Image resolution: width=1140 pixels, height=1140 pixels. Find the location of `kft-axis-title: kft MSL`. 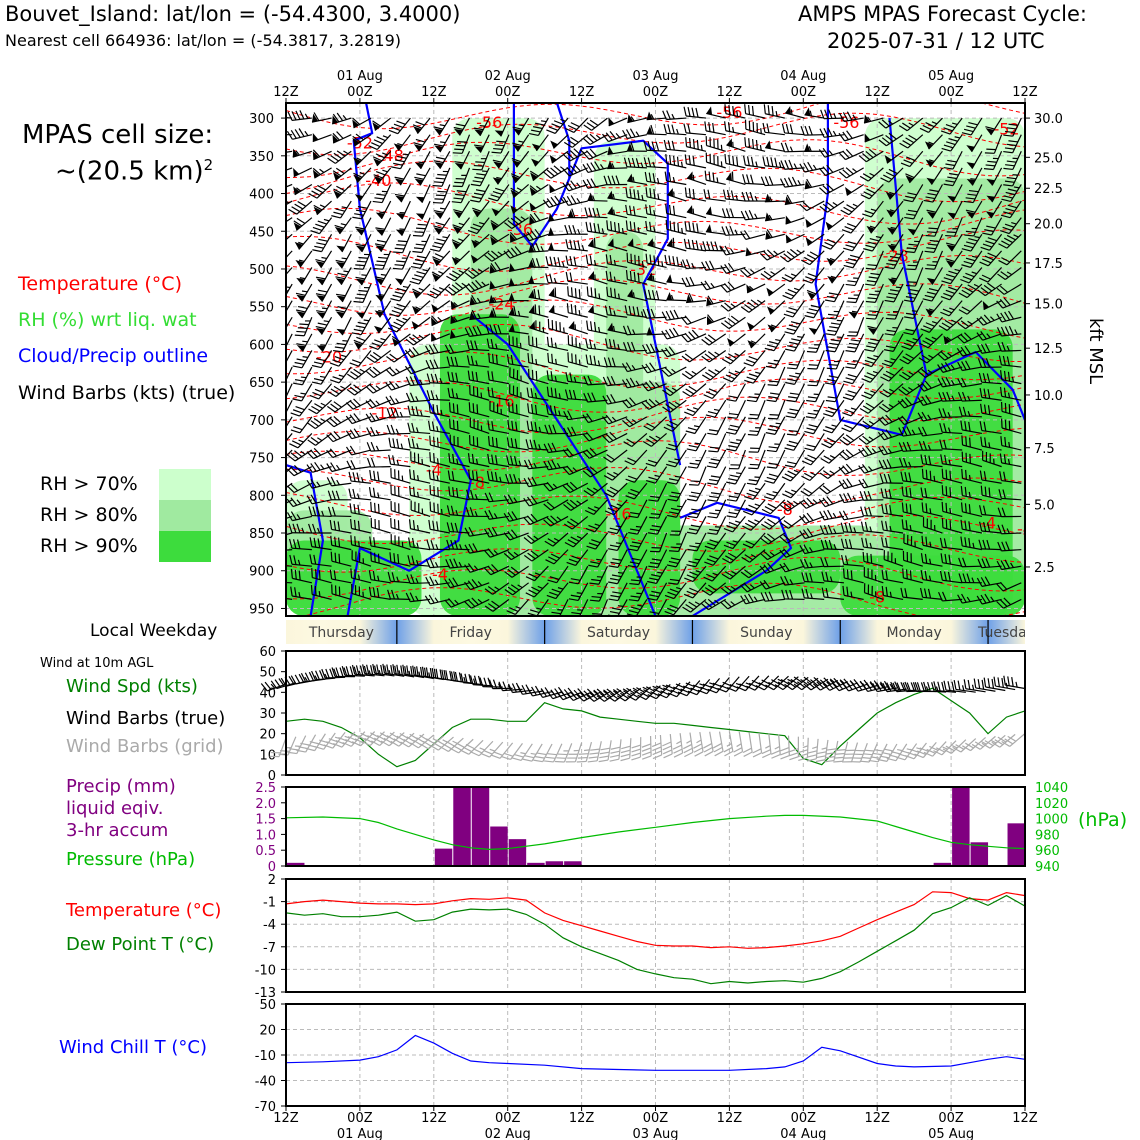

kft-axis-title: kft MSL is located at coordinates (1095, 351).